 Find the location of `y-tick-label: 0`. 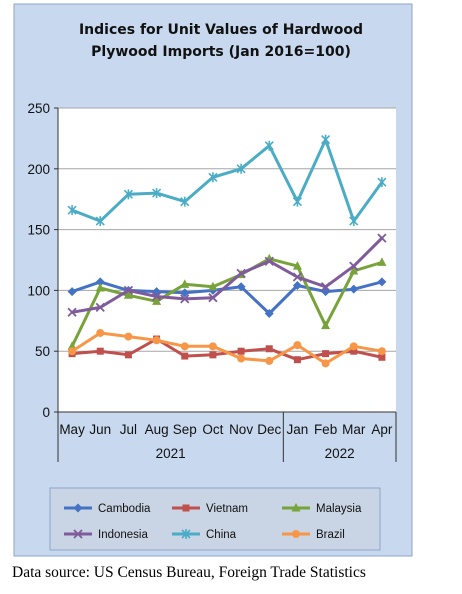

y-tick-label: 0 is located at coordinates (46, 412).